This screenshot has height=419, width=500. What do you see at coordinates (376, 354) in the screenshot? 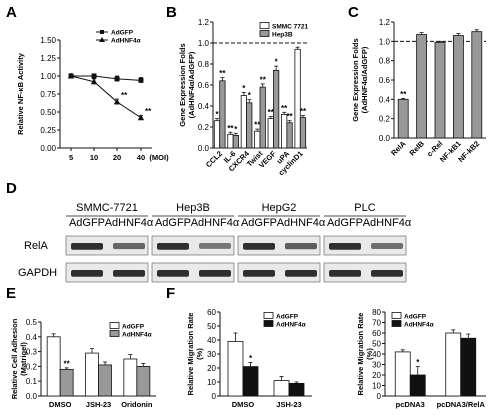
I see `chart-f-rela-y-tick-label: 40` at bounding box center [376, 354].